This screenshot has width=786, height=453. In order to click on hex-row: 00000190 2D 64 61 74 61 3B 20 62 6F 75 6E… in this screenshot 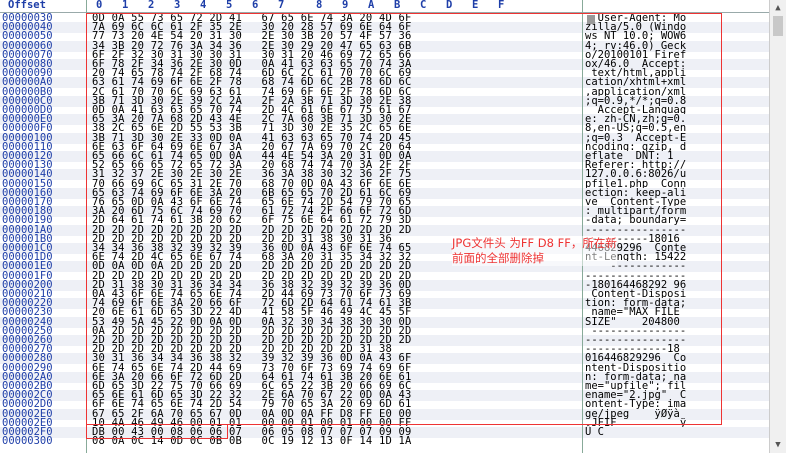, I will do `click(385, 220)`.